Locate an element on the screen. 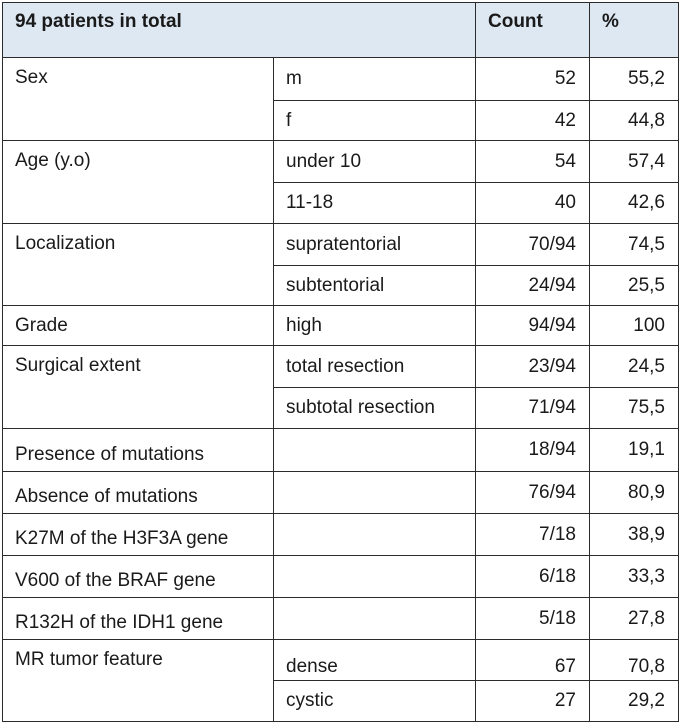  count-cell: 5/18 is located at coordinates (532, 618).